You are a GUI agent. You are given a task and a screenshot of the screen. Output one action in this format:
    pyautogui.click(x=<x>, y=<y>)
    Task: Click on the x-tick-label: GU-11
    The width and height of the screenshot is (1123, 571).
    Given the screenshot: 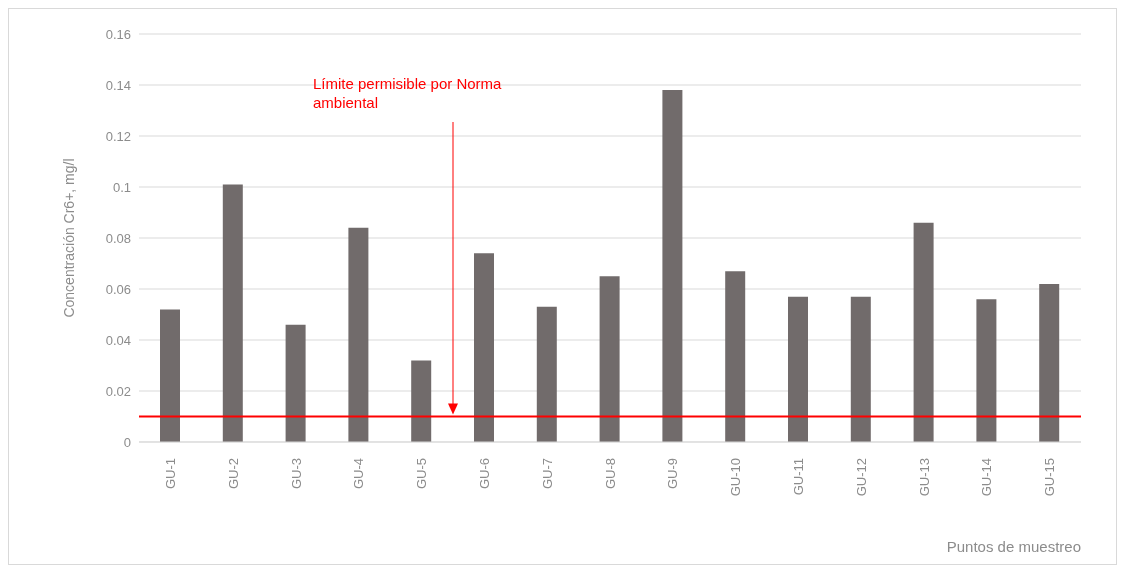 What is the action you would take?
    pyautogui.click(x=798, y=477)
    